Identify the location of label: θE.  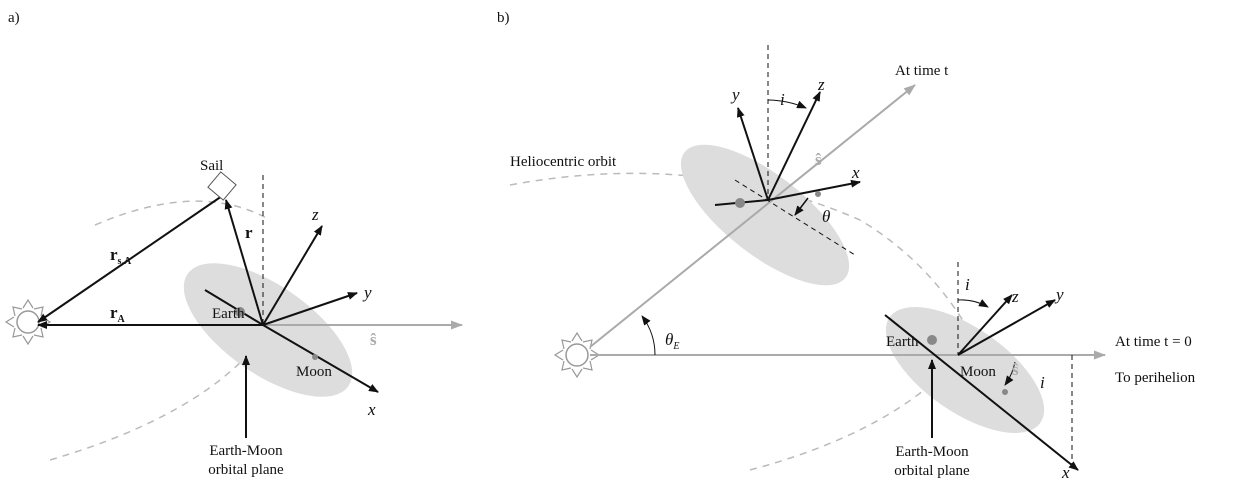
(672, 341).